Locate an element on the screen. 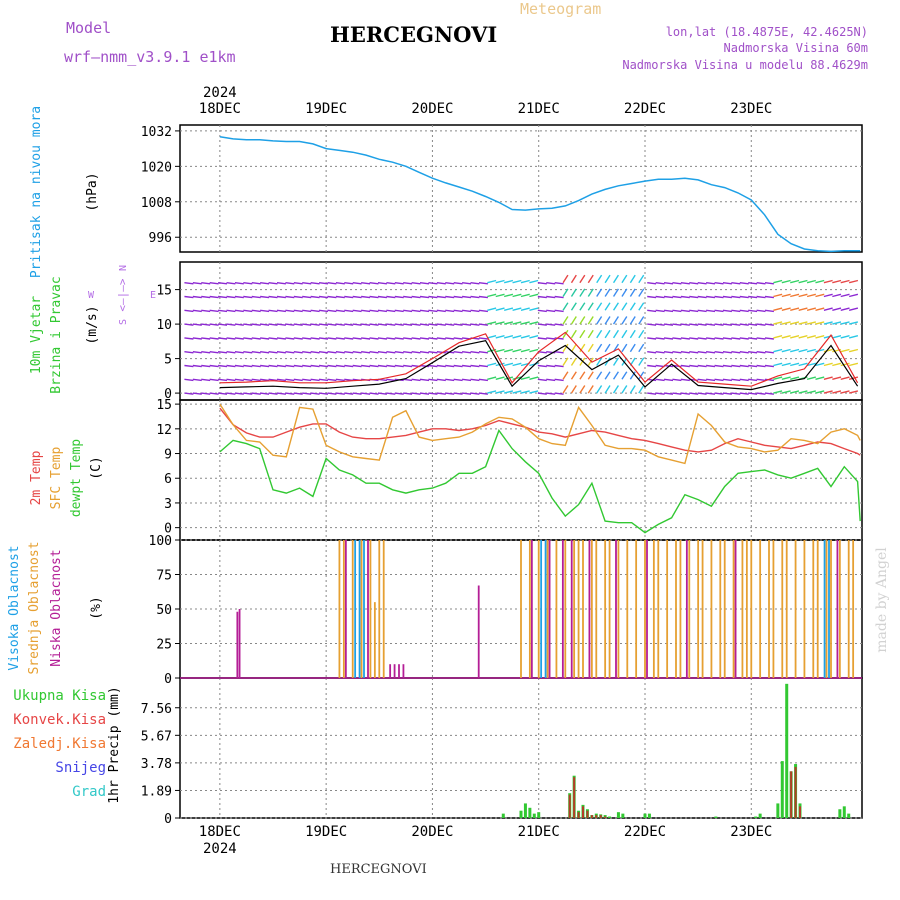 The image size is (900, 900). x-tick-label-top: 18DEC is located at coordinates (220, 109).